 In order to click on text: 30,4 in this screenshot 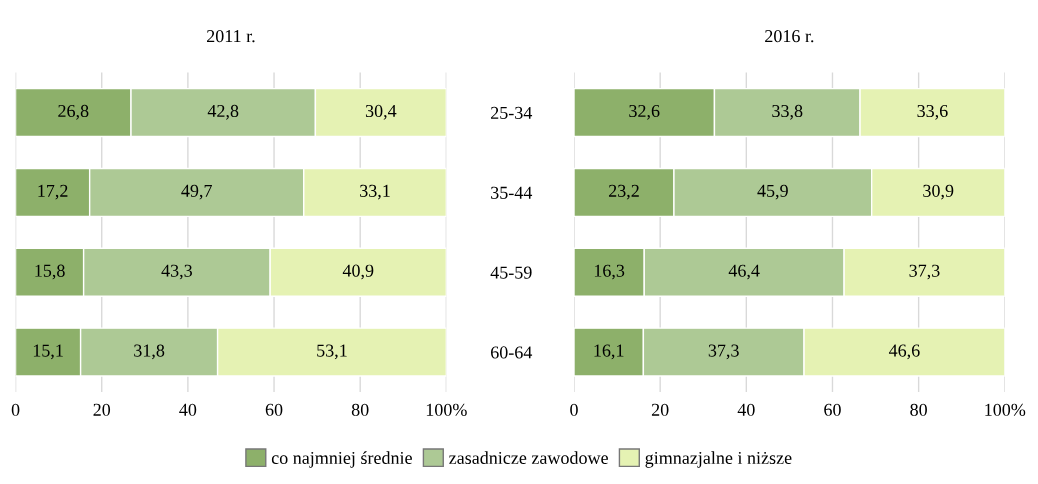, I will do `click(381, 112)`.